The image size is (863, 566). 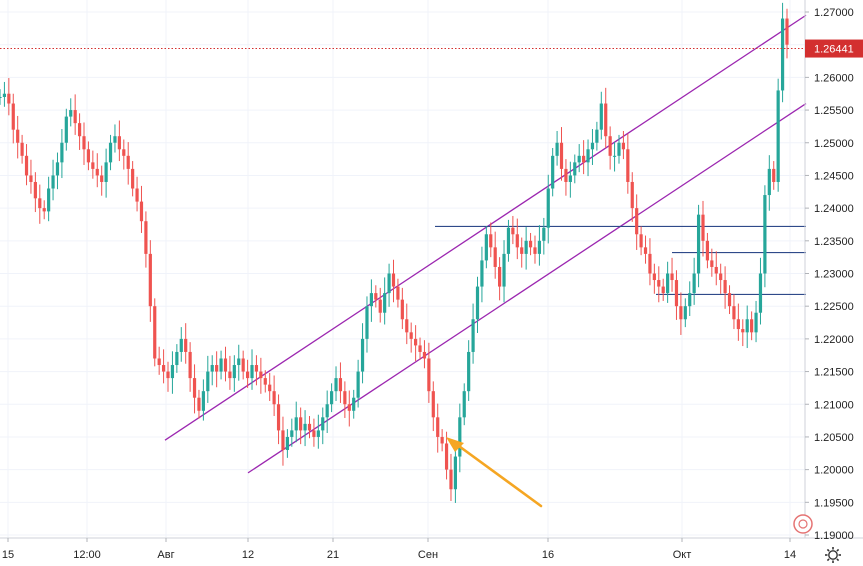 What do you see at coordinates (165, 555) in the screenshot?
I see `x-tick-label: Авг` at bounding box center [165, 555].